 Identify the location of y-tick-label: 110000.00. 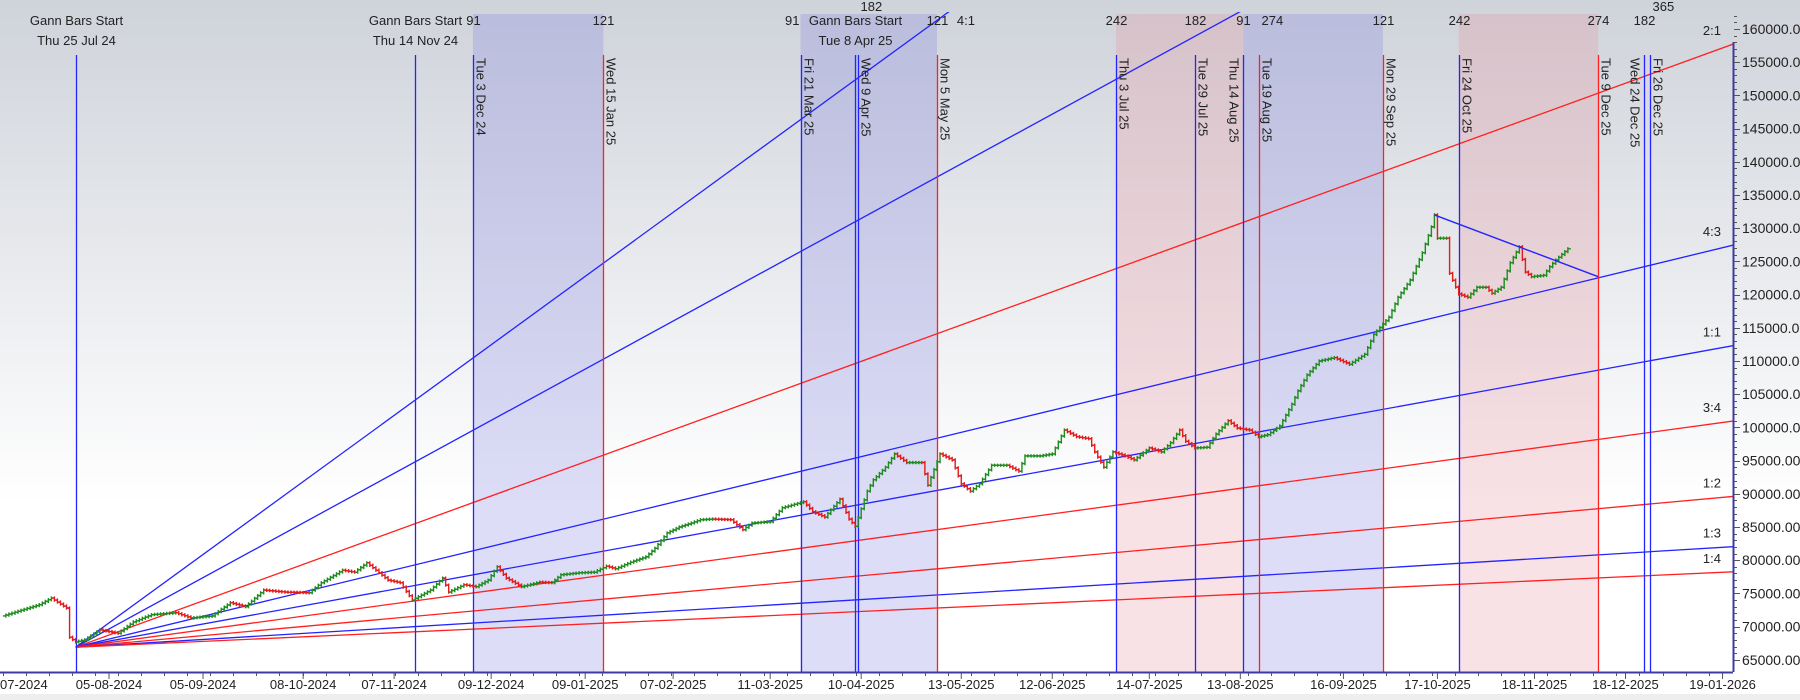
(1771, 361).